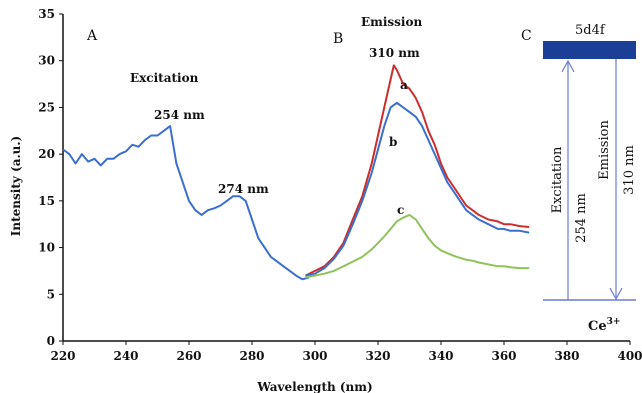 The image size is (642, 393). I want to click on y-tick-label: 15, so click(46, 201).